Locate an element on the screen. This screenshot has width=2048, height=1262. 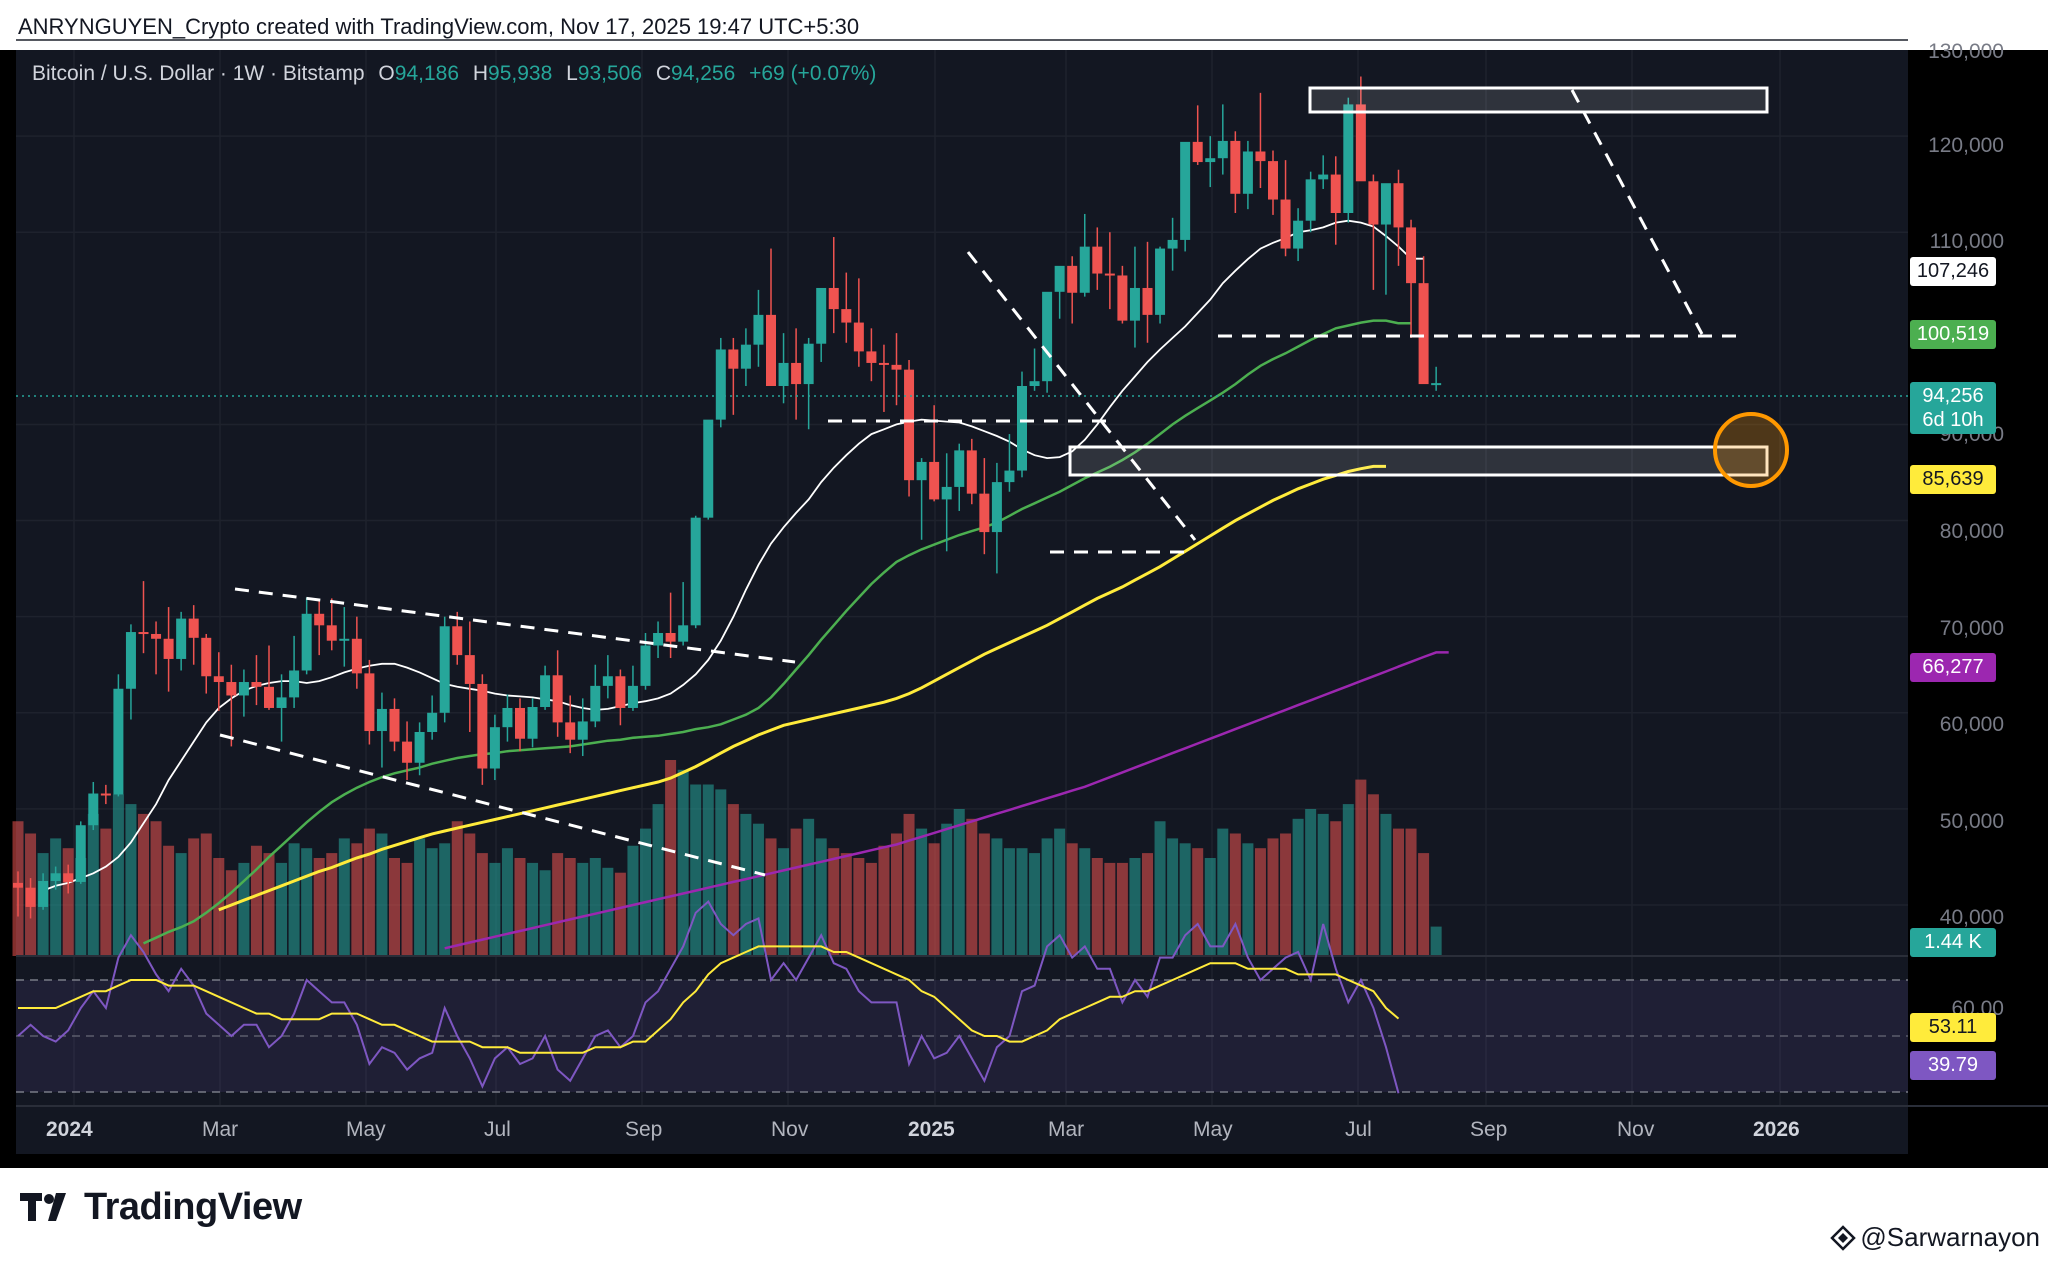
time-tick-label: Jul is located at coordinates (1358, 1129).